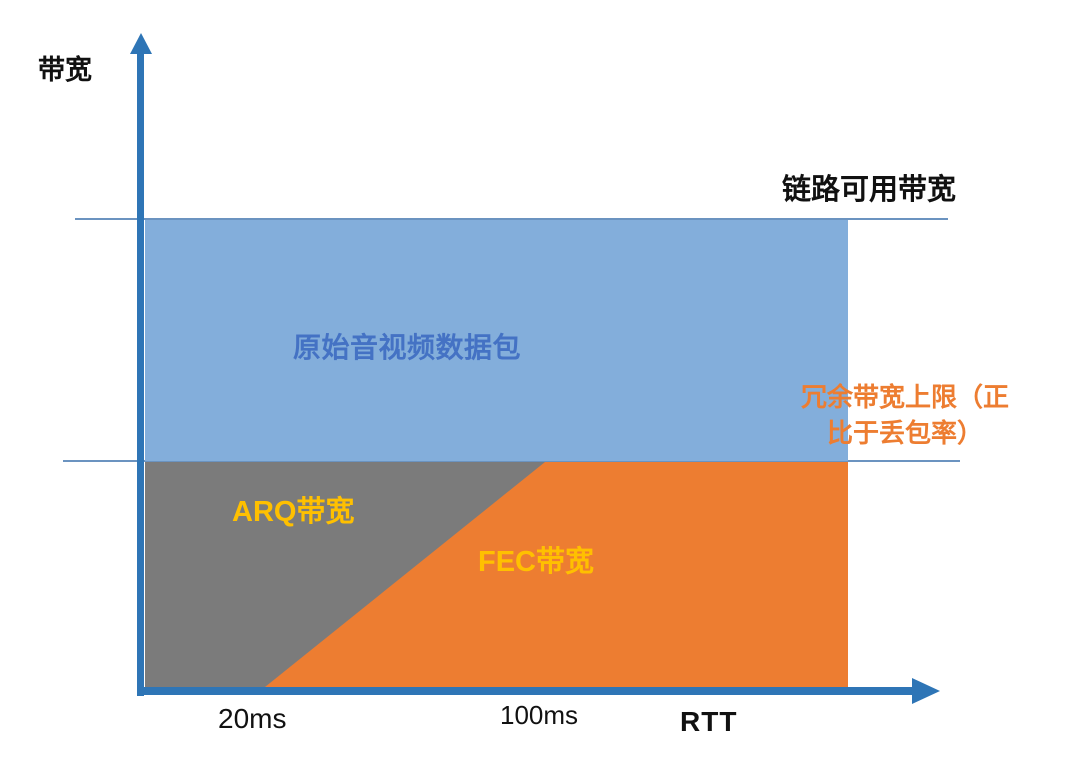  I want to click on redundancy-cap-line, so click(511, 461).